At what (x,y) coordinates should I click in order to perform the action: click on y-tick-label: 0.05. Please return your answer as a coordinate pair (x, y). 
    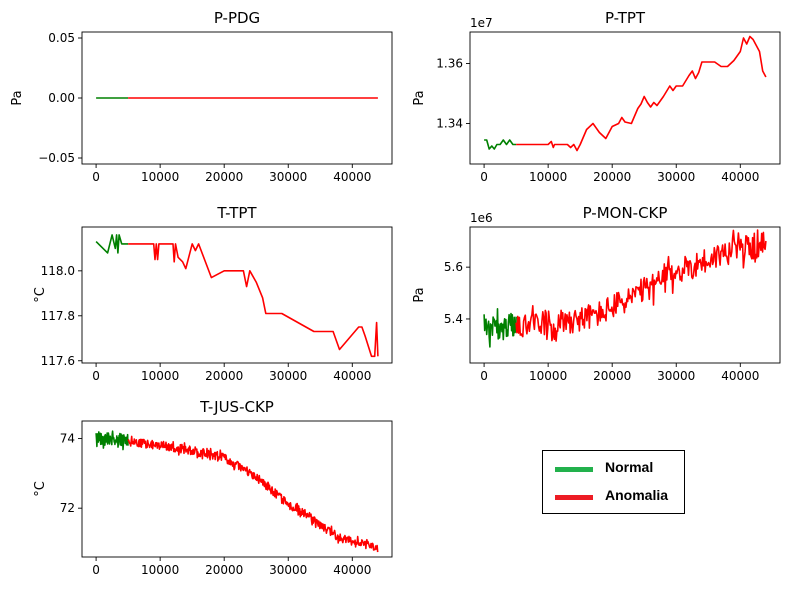
    Looking at the image, I should click on (61, 38).